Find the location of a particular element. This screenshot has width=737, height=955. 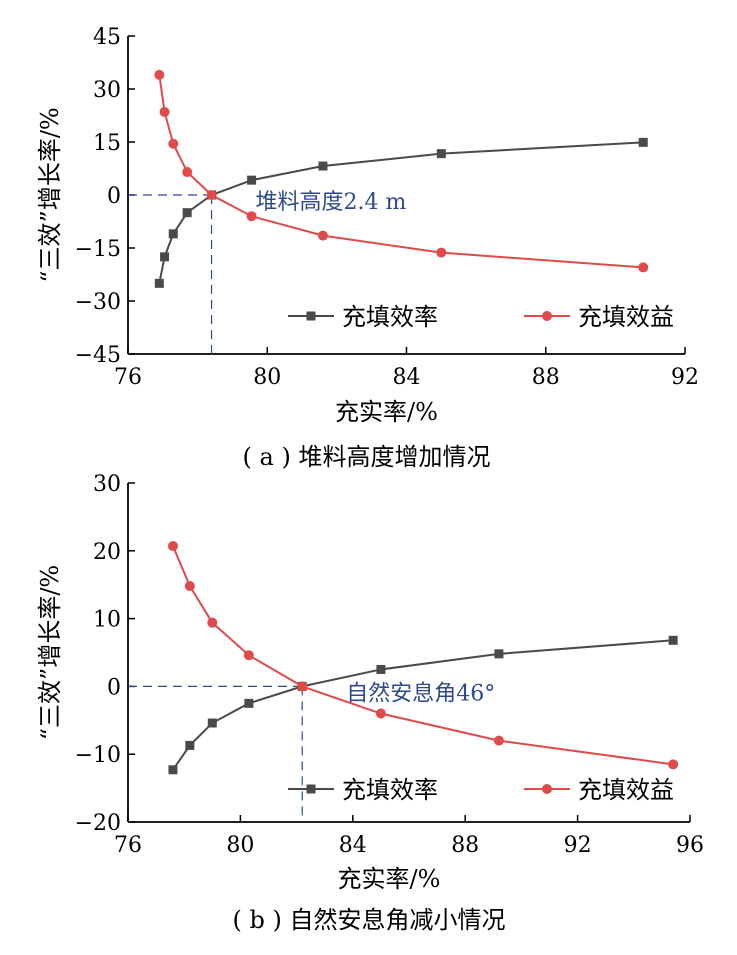

y-tick-label: 10 is located at coordinates (107, 620).